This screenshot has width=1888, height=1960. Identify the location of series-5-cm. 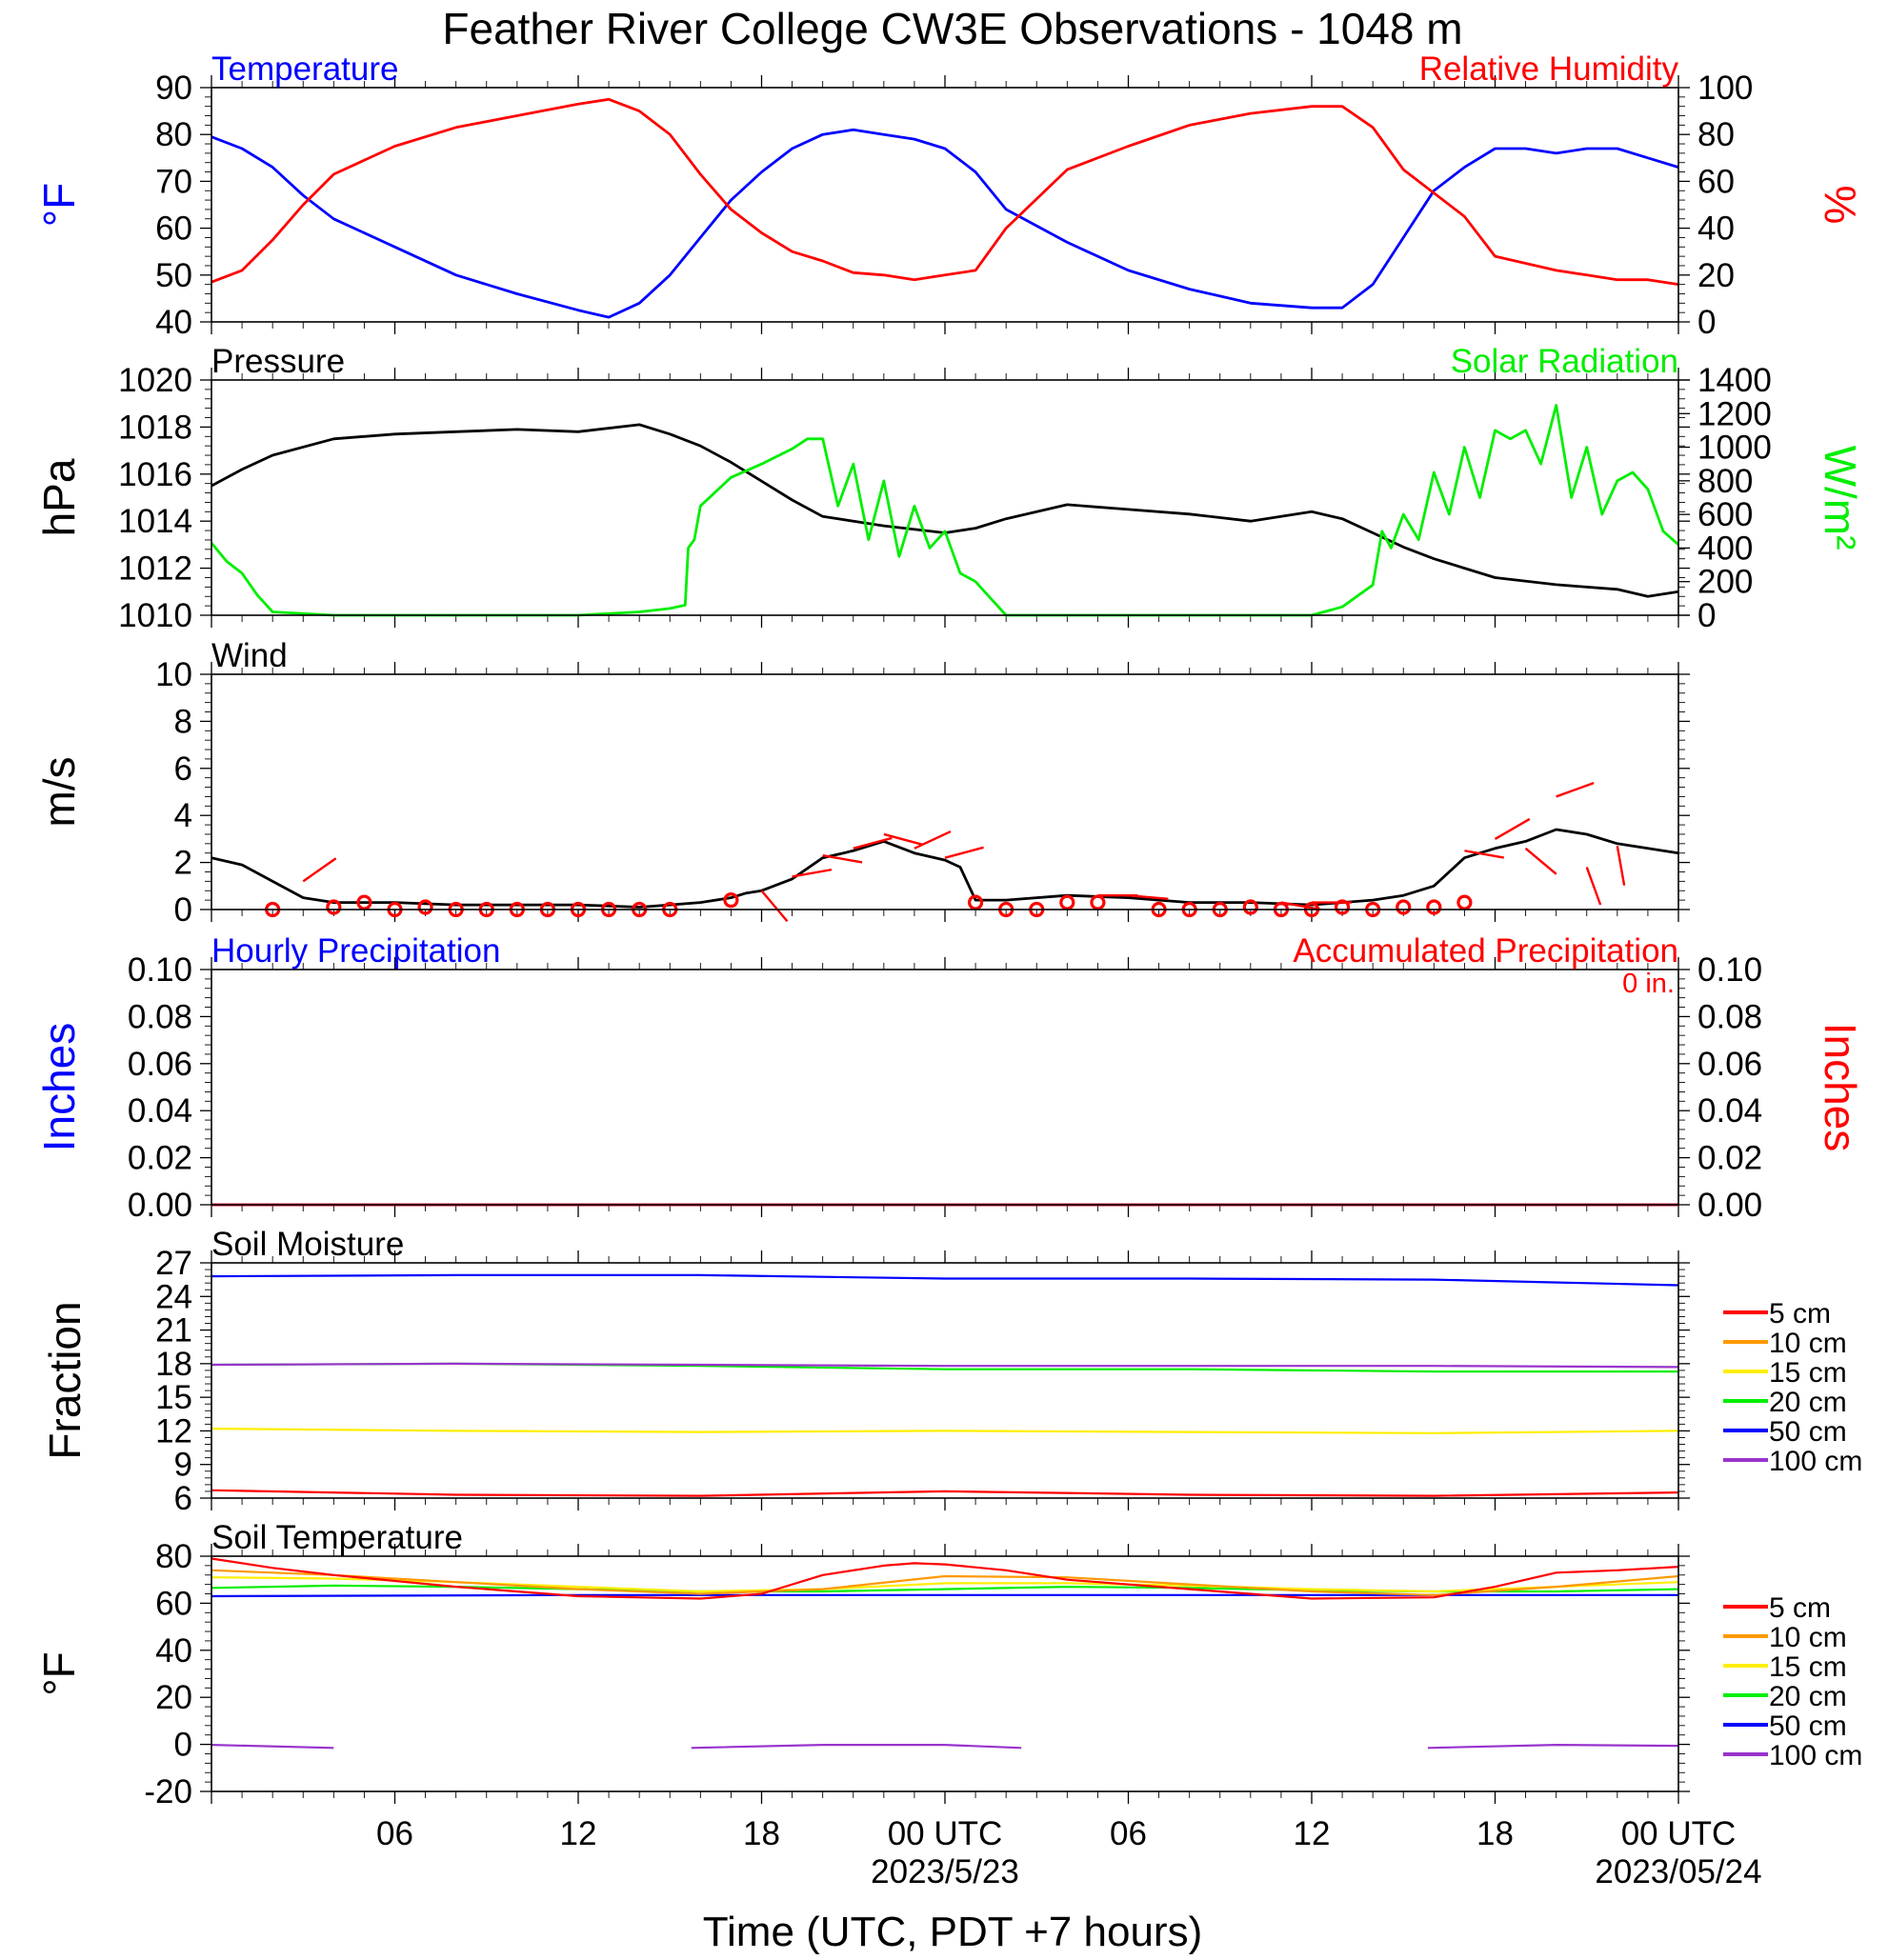
(945, 1578).